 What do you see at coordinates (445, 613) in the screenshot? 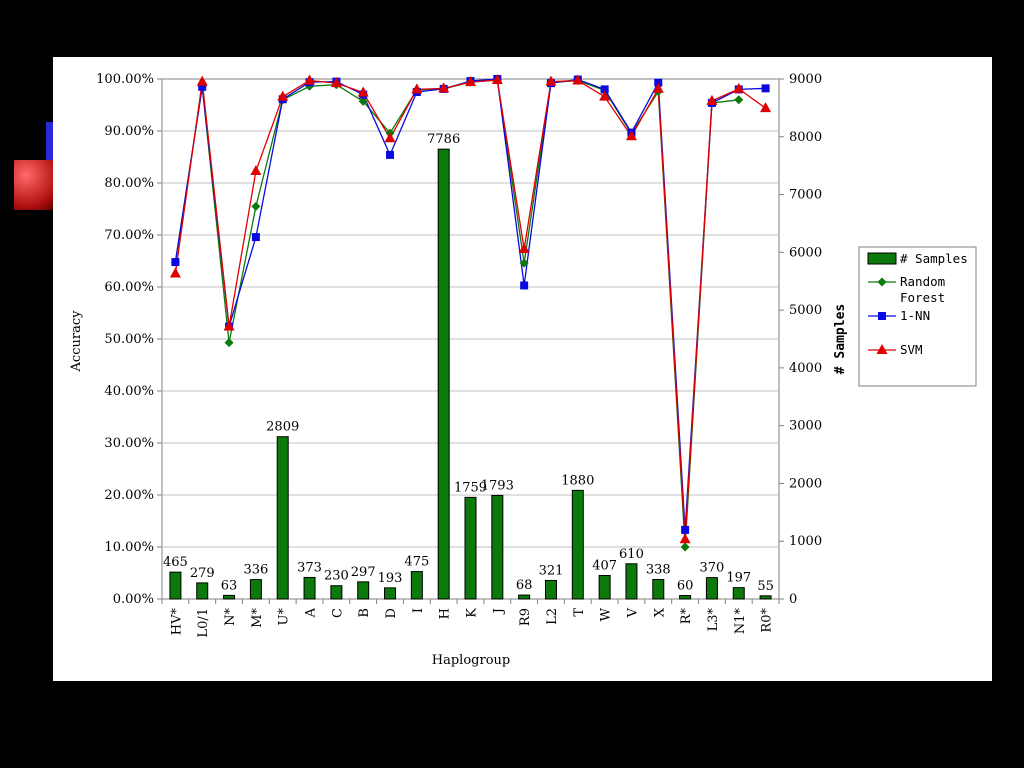
I see `x-tick-label: H` at bounding box center [445, 613].